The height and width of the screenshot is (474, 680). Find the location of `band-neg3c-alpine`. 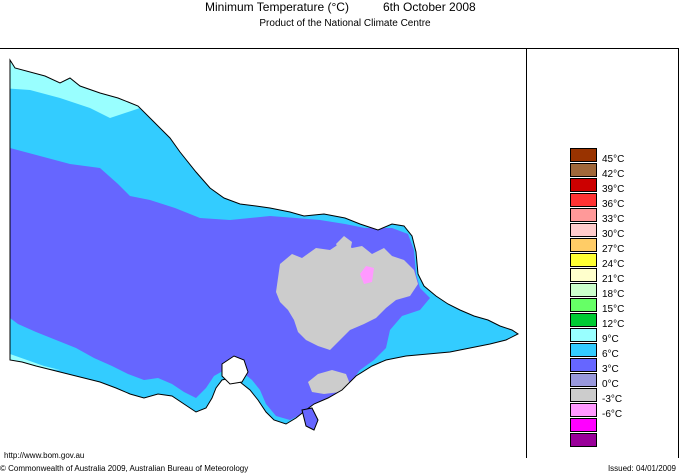

band-neg3c-alpine is located at coordinates (367, 275).